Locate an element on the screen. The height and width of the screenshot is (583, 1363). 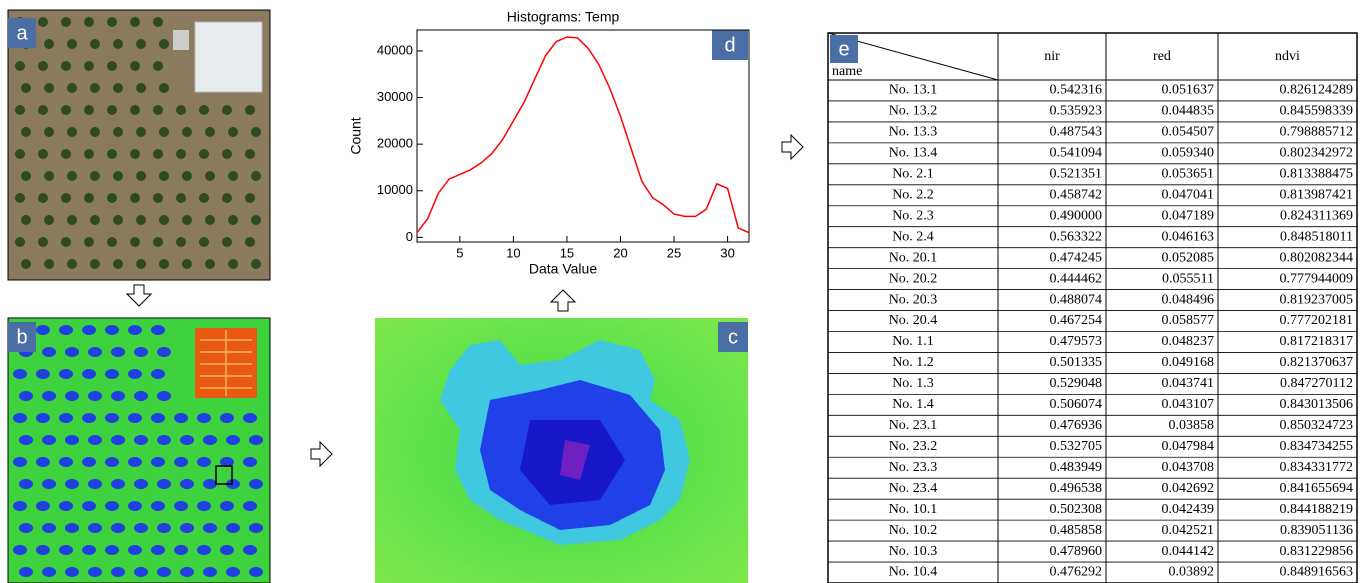
cell: 0.847270112 is located at coordinates (1316, 383).